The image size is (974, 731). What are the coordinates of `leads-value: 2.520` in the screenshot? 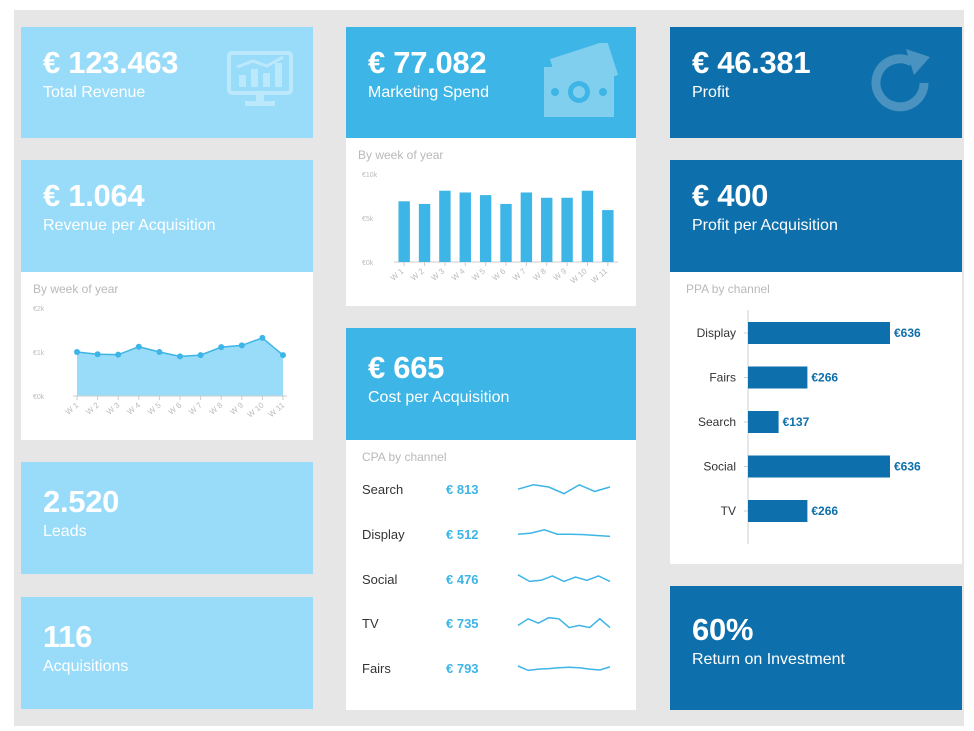 It's located at (81, 501).